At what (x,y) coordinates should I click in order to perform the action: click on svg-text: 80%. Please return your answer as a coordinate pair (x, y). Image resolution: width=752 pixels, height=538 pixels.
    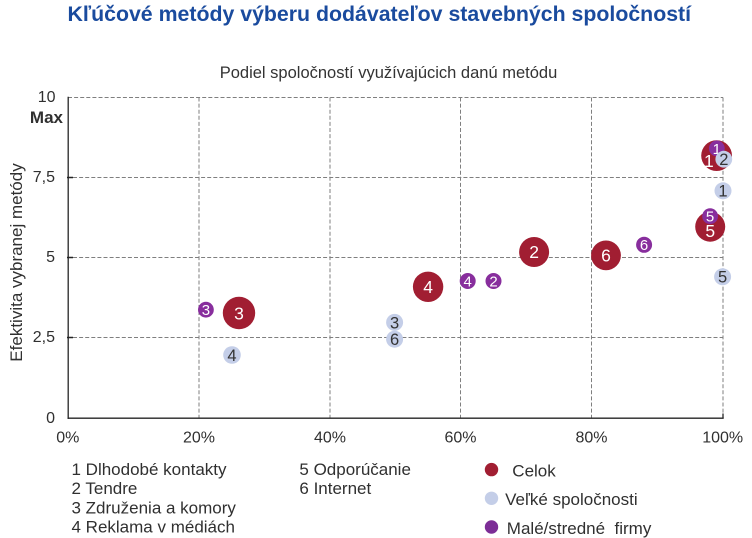
    Looking at the image, I should click on (591, 438).